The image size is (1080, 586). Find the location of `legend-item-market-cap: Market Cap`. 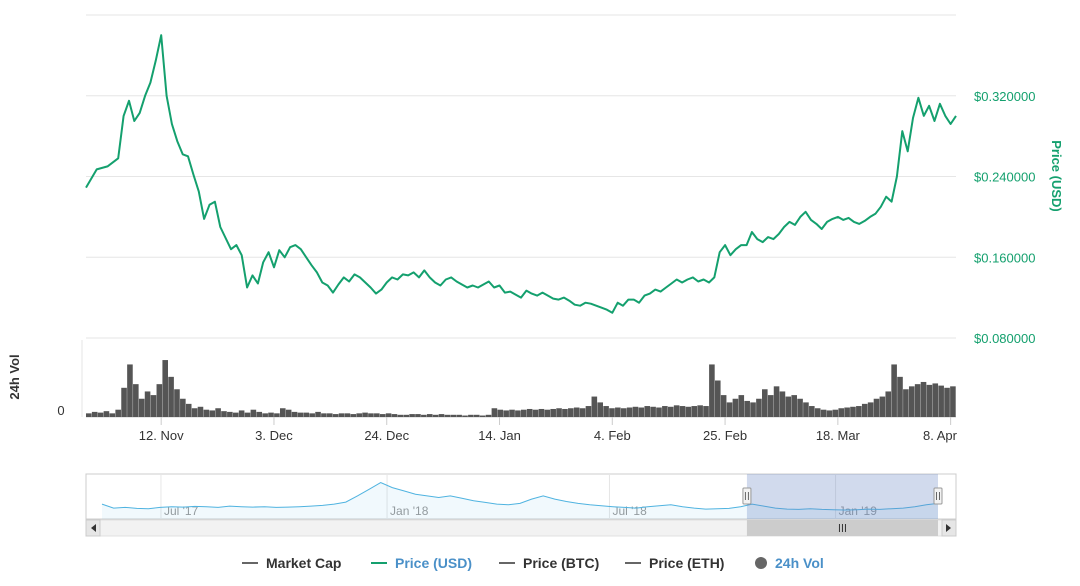

legend-item-market-cap: Market Cap is located at coordinates (291, 563).